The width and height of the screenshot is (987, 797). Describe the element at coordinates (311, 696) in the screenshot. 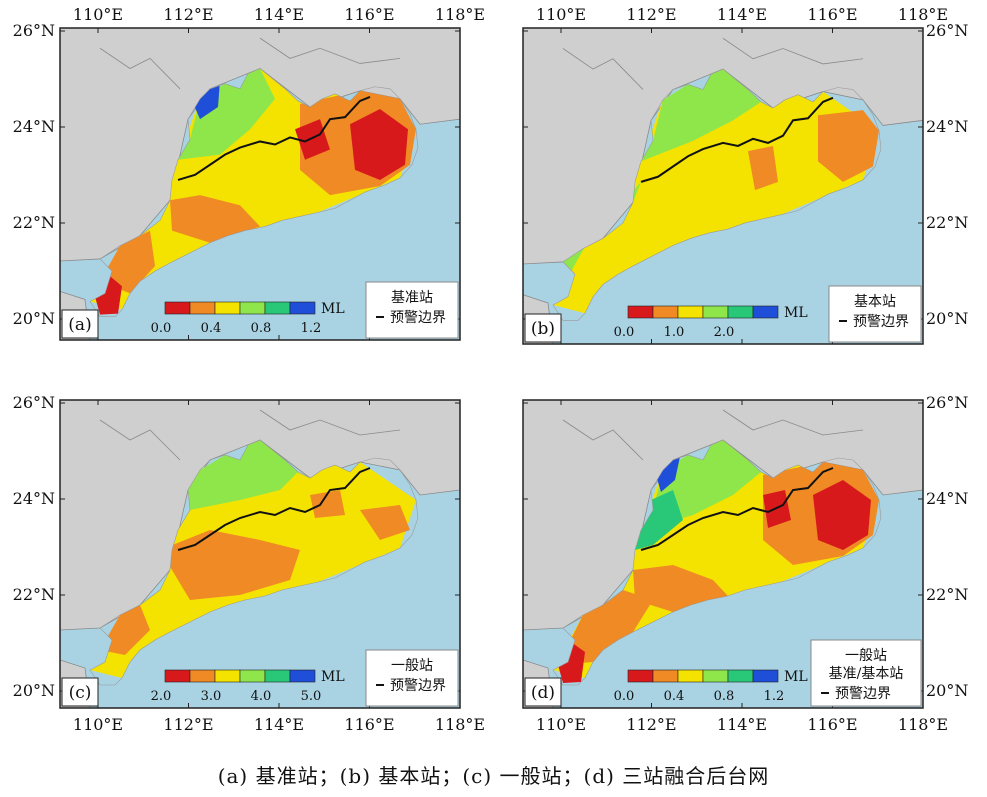

I see `colorbar-tick: 5.0` at that location.